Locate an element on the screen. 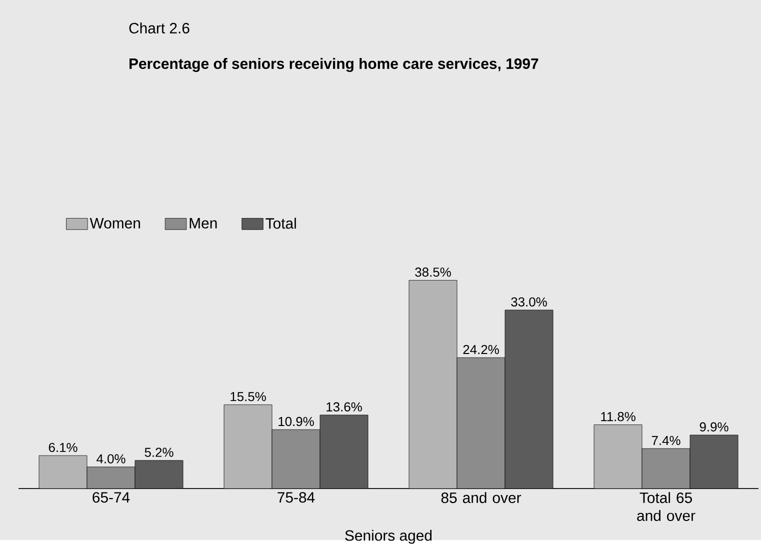 The width and height of the screenshot is (761, 547). x-axis-title: Seniors aged is located at coordinates (388, 537).